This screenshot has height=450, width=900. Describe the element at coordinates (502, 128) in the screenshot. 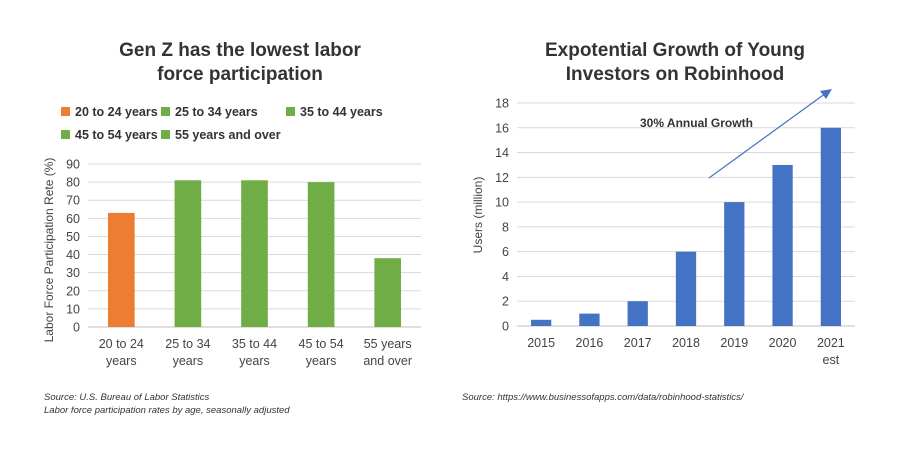

I see `y-tick-label: 16` at that location.